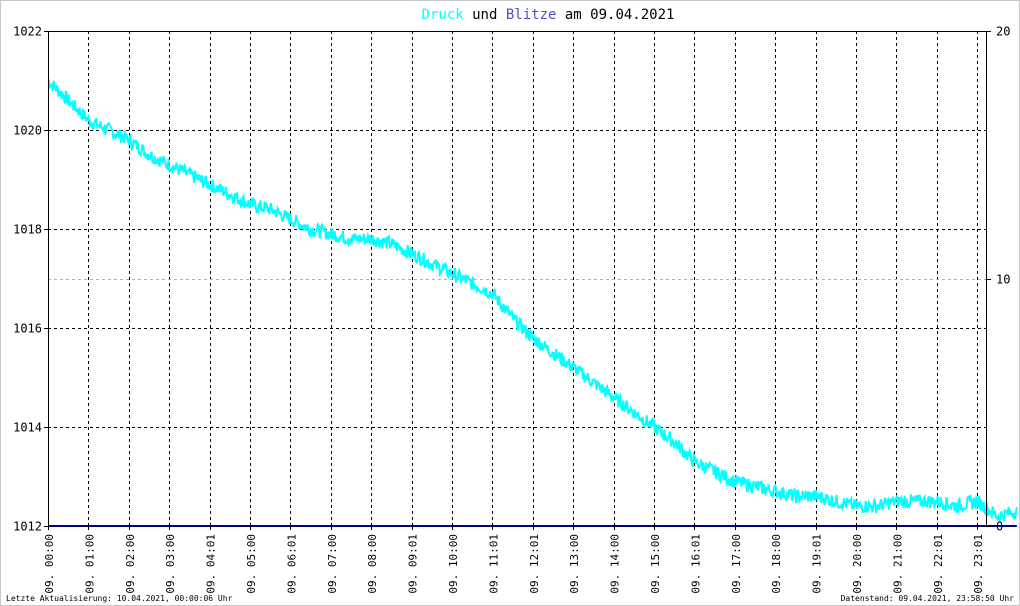  Describe the element at coordinates (817, 564) in the screenshot. I see `x-tick-label: 09. 19:01` at that location.